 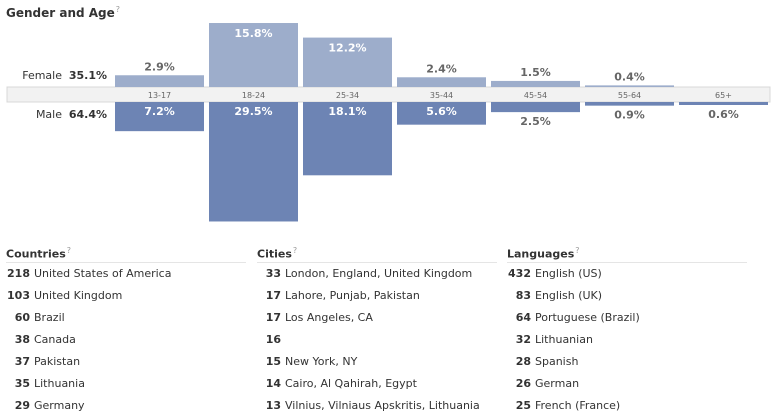 I want to click on chart-title-text: Gender and Age, so click(x=60, y=13).